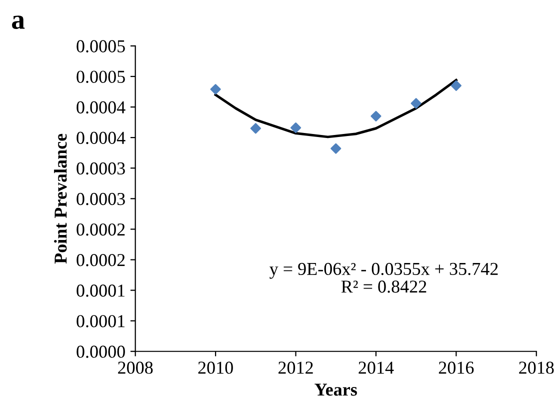  Describe the element at coordinates (456, 368) in the screenshot. I see `x-tick-label: 2016` at that location.